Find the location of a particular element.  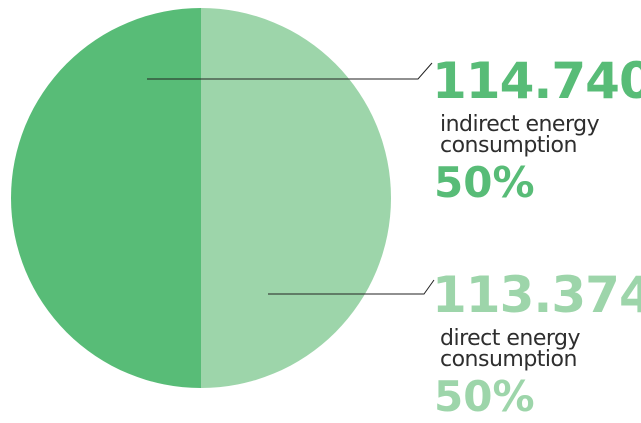

indirect-energy-desc-line2: consumption is located at coordinates (508, 145).